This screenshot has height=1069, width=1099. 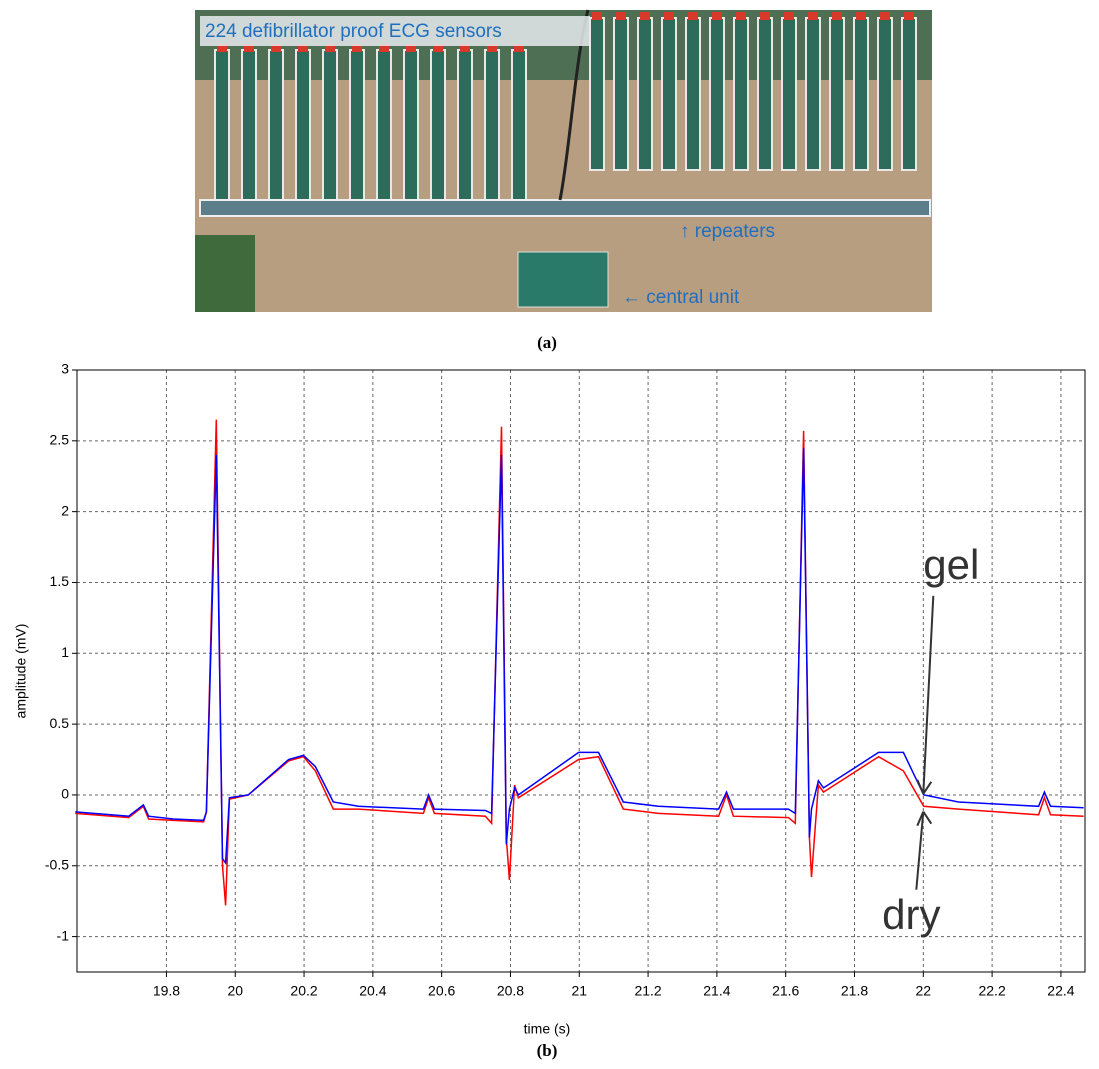 What do you see at coordinates (991, 991) in the screenshot?
I see `x-tick-label: 22.2` at bounding box center [991, 991].